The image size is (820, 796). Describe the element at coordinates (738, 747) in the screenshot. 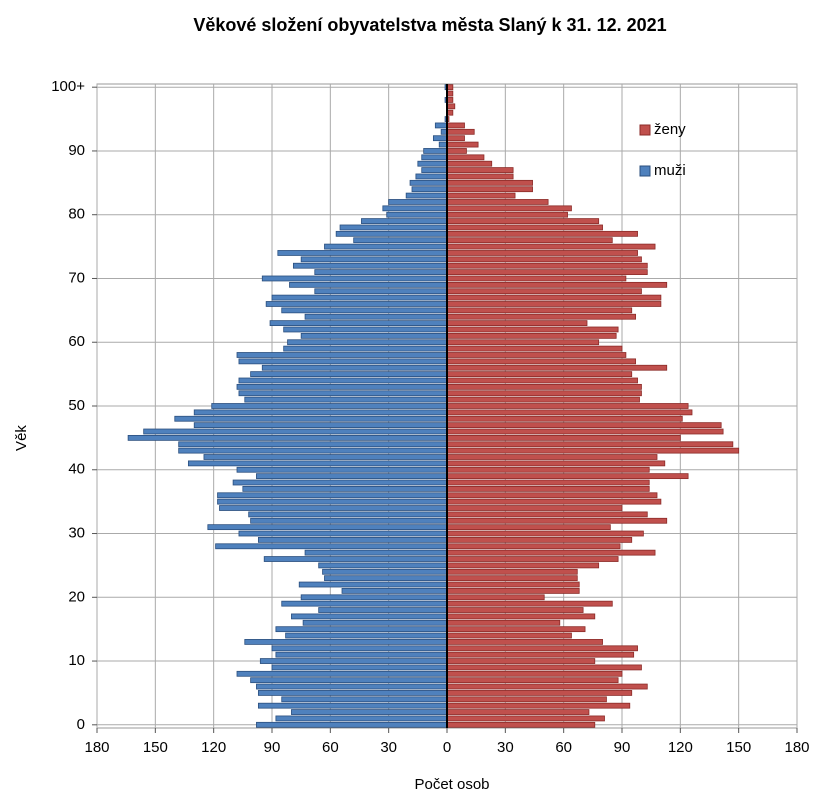

I see `x-tick-label: 150` at that location.